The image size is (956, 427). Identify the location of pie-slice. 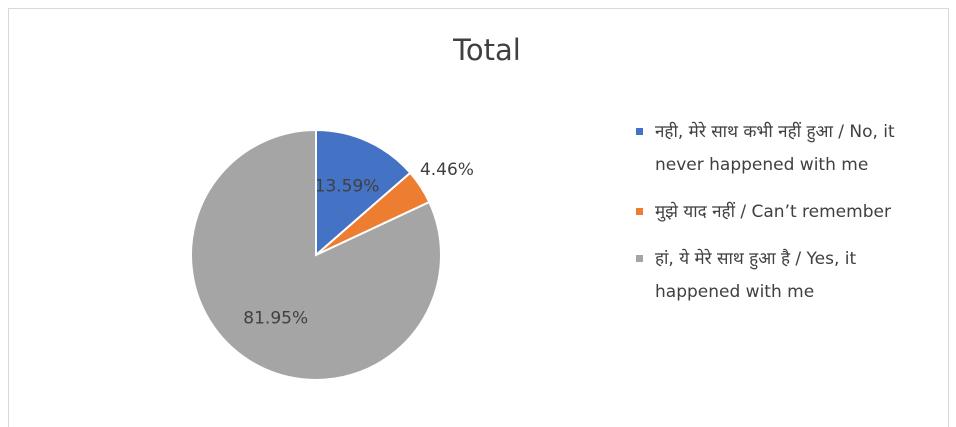
(363, 193).